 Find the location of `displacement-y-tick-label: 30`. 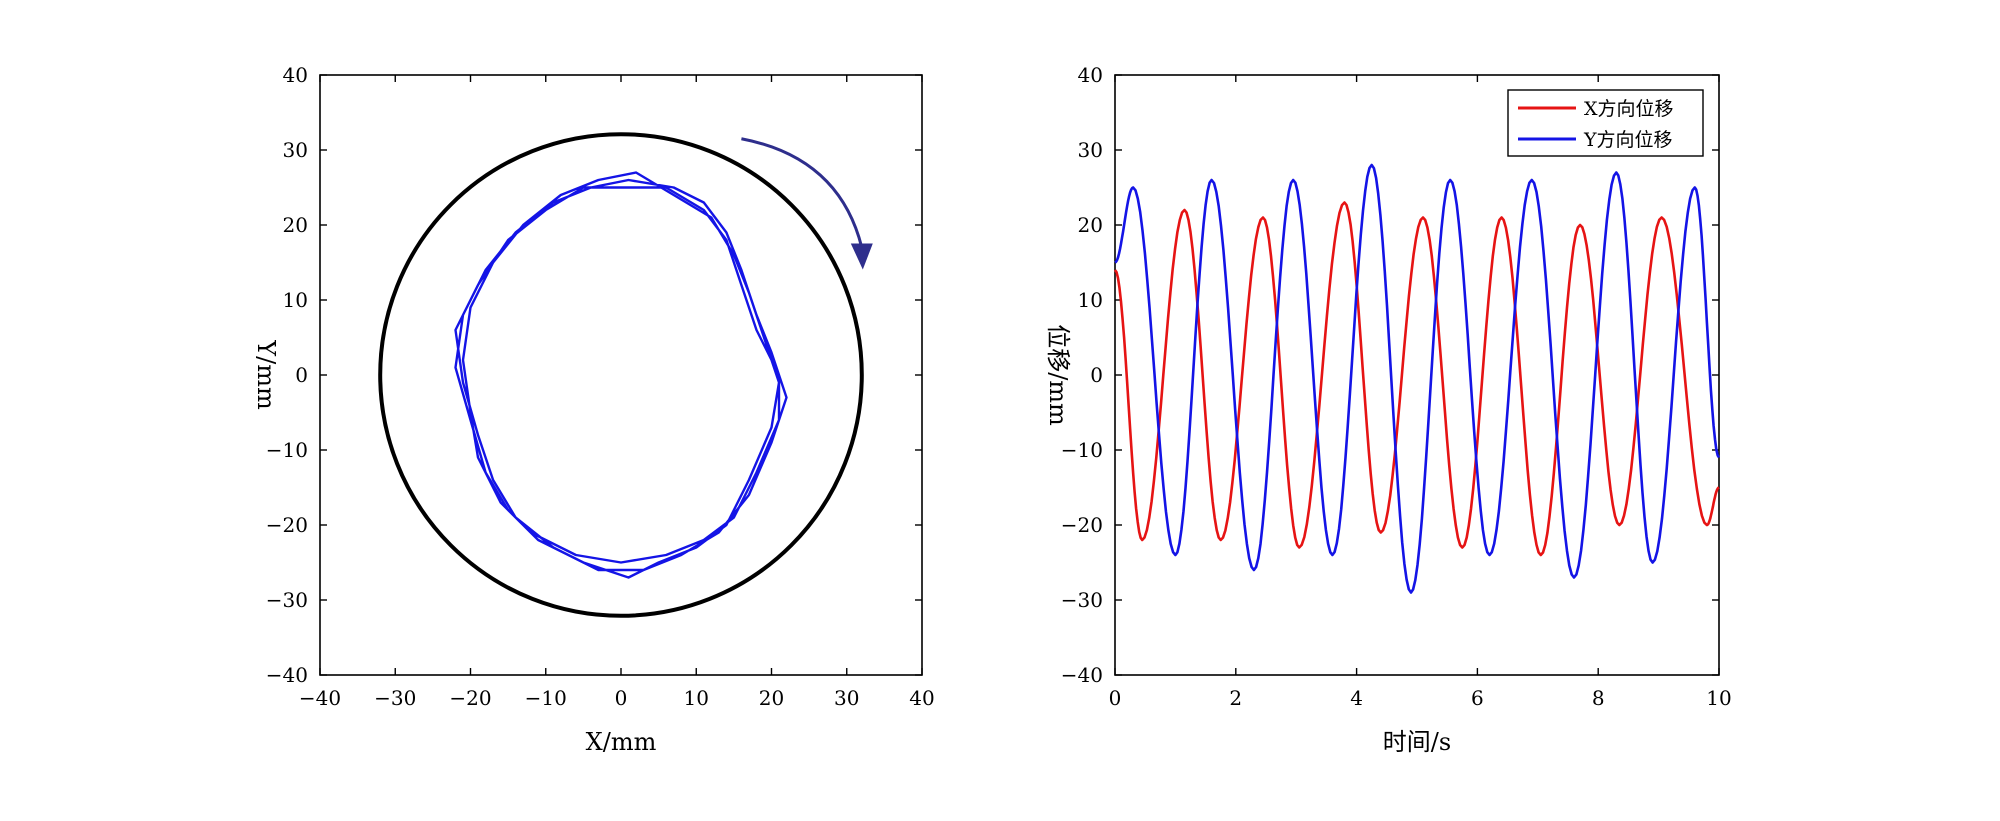

displacement-y-tick-label: 30 is located at coordinates (1090, 150).